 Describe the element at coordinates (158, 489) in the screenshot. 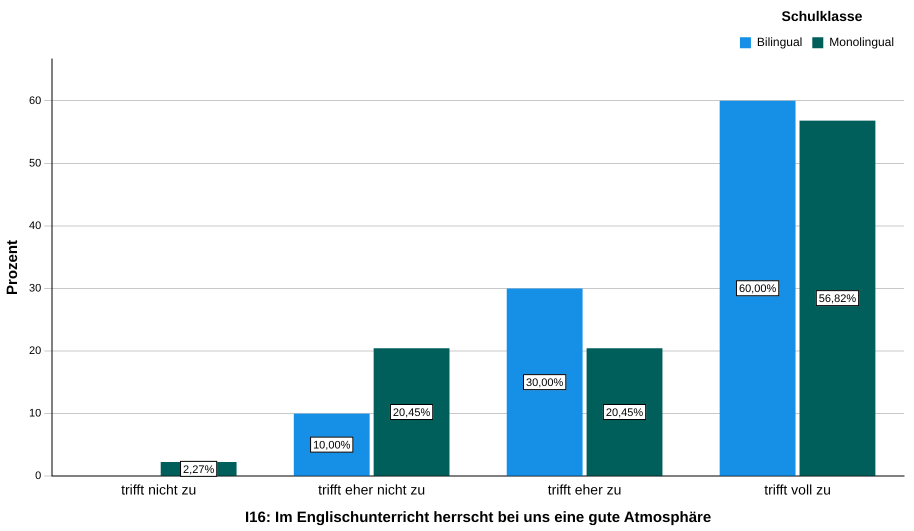

I see `x-tick-label: trifft nicht zu` at that location.